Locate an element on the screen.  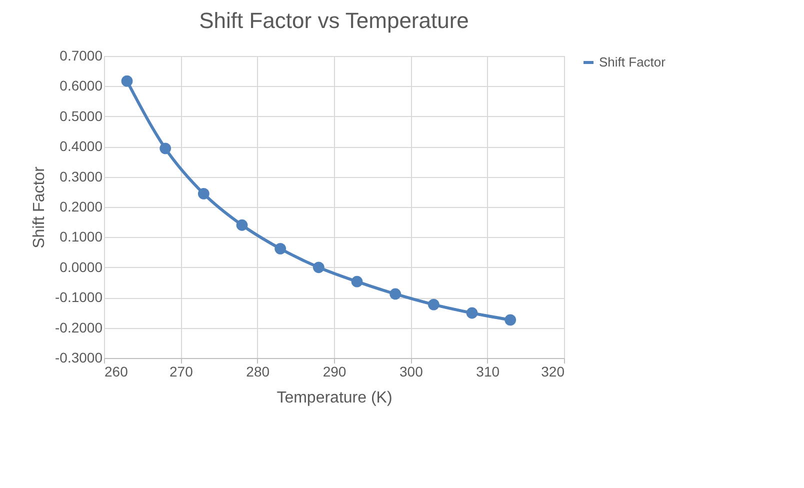
y-tick-label: -0.3000 is located at coordinates (79, 358).